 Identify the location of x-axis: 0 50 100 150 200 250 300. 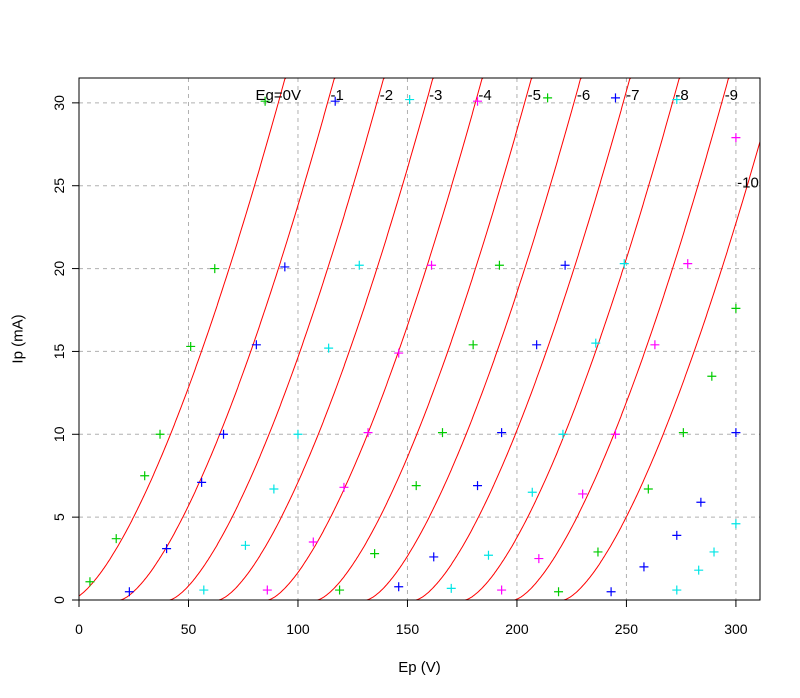
(411, 618).